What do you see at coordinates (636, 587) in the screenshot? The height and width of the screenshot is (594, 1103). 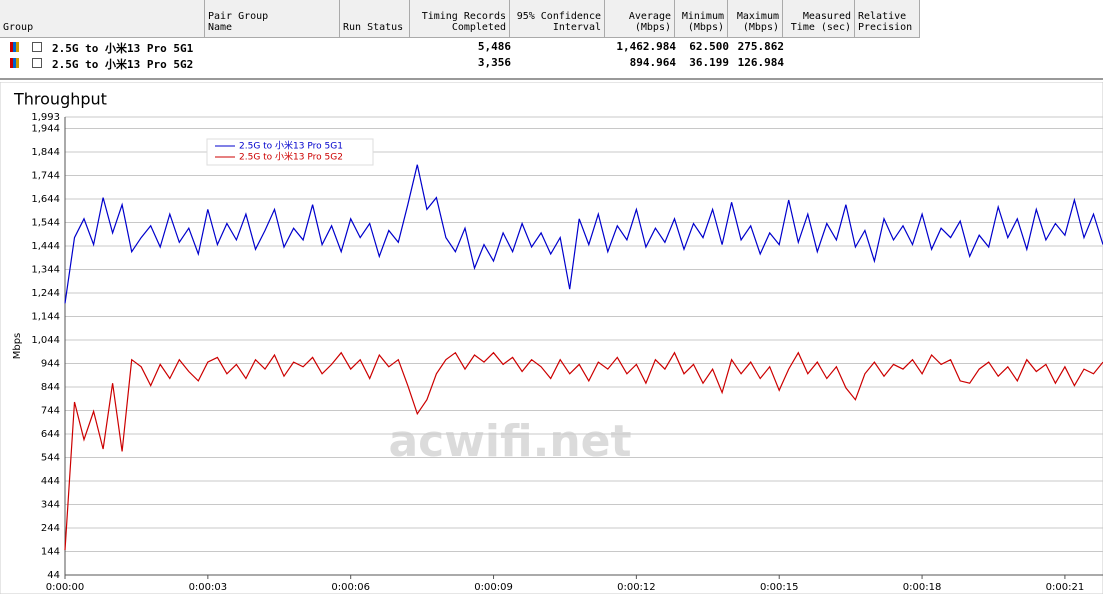 I see `x-tick-label: 0:00:12` at bounding box center [636, 587].